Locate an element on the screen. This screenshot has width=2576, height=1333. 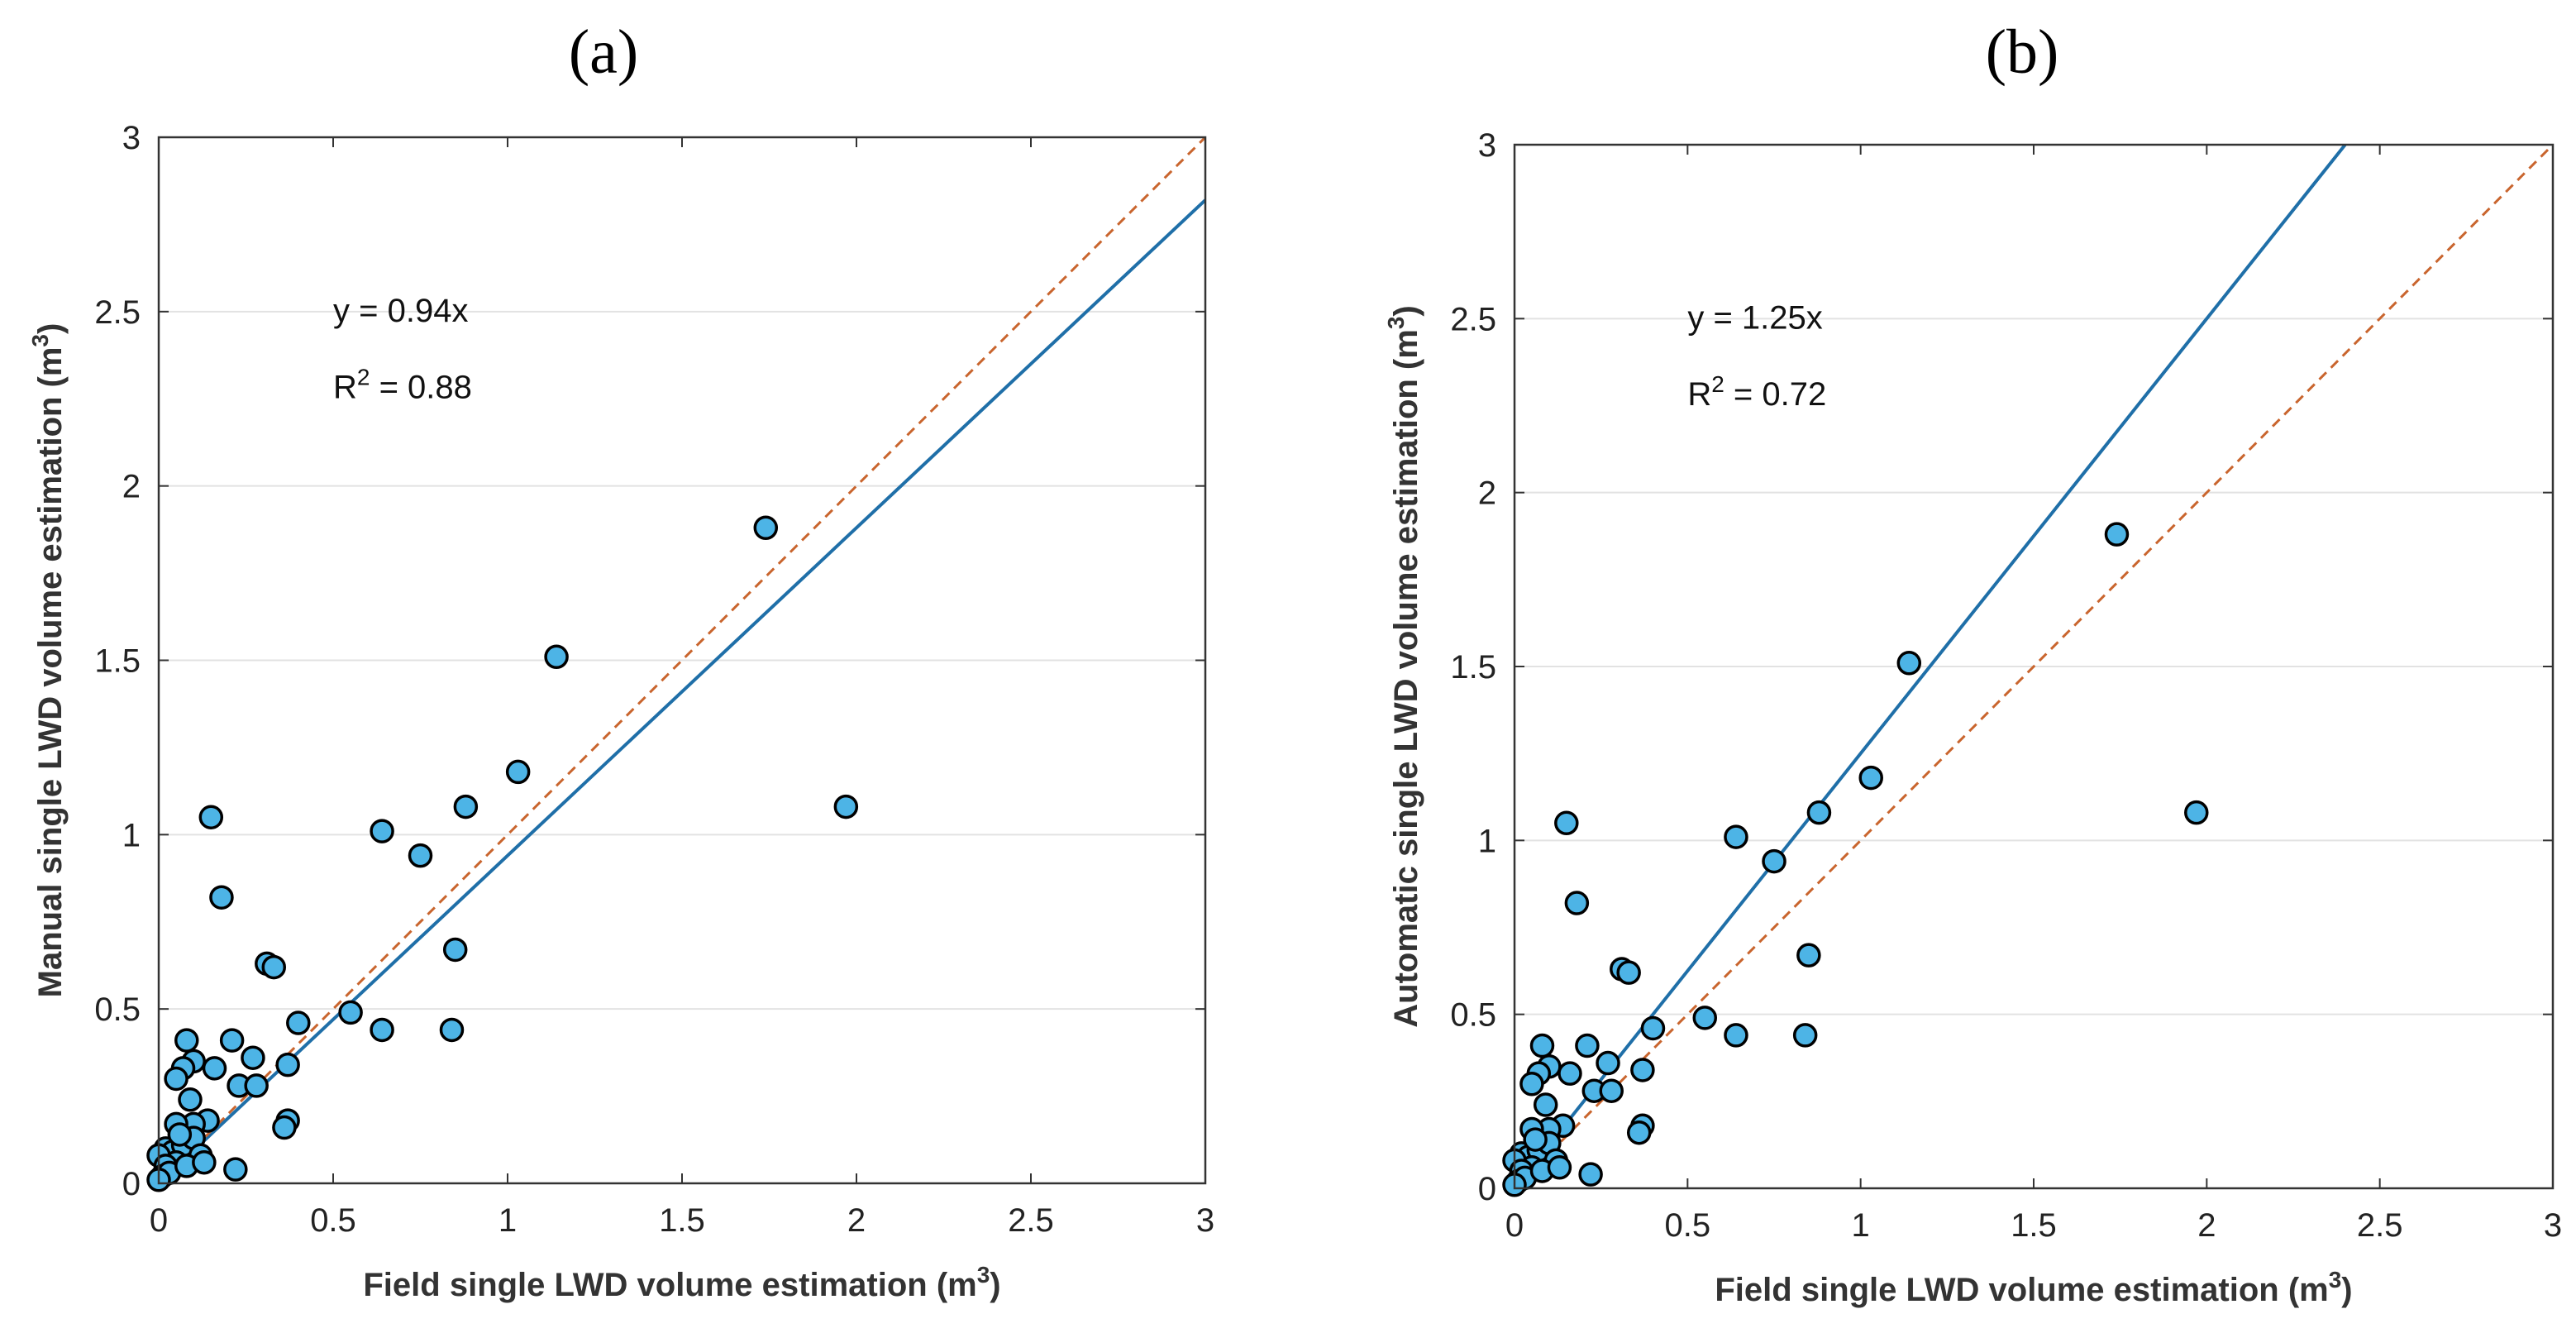
x-tick-label-b-1: 0.5 is located at coordinates (1688, 1225).